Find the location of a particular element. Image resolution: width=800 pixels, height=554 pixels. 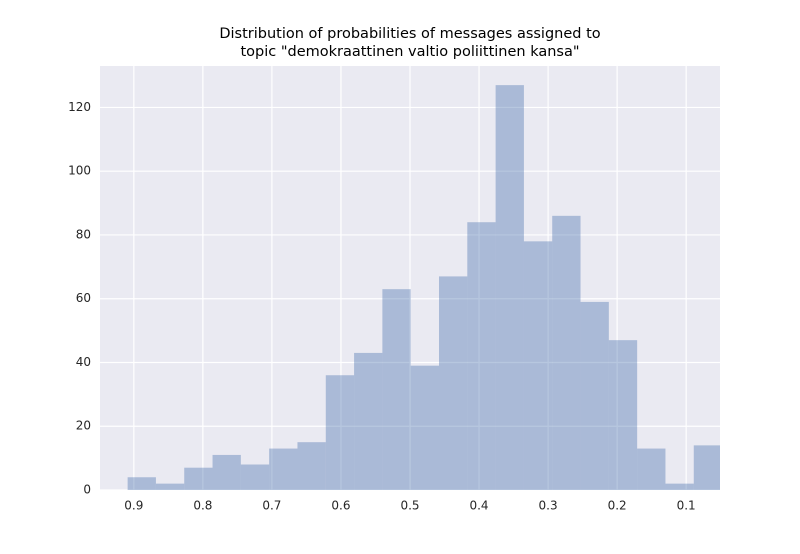

y-tick-label: 40 is located at coordinates (83, 362).